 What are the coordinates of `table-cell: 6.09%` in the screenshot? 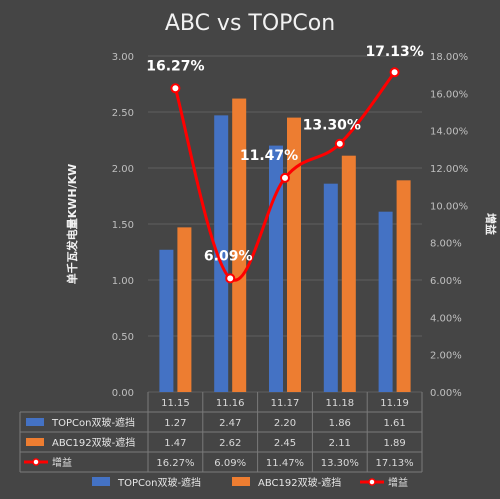 It's located at (230, 463).